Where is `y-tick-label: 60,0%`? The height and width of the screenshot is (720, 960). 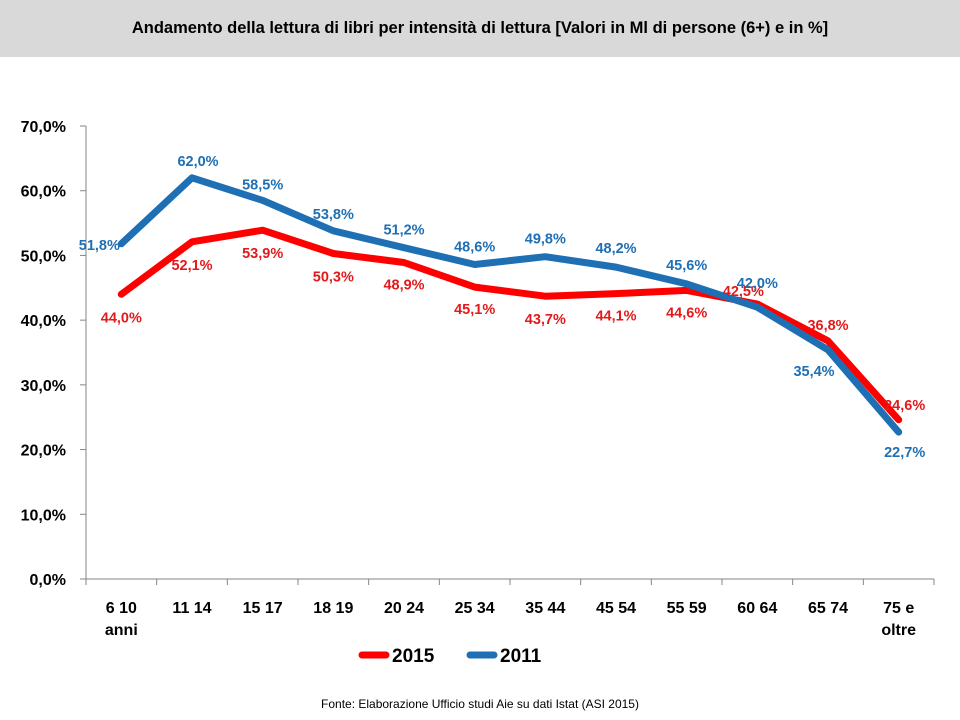
y-tick-label: 60,0% is located at coordinates (43, 192).